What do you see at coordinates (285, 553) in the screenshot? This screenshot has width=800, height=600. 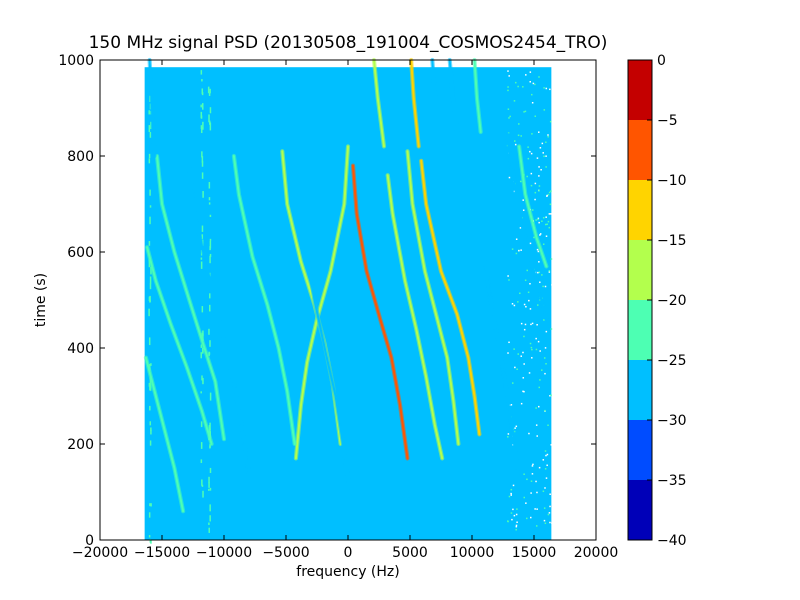 I see `x-tick-label: −5000` at bounding box center [285, 553].